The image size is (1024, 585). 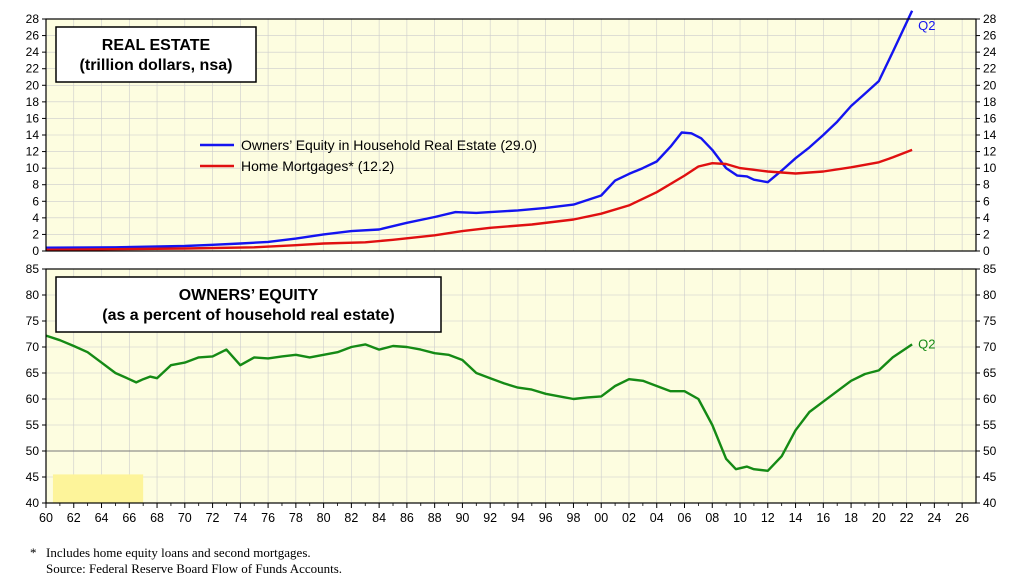 I want to click on x-tick-label: 10, so click(x=740, y=518).